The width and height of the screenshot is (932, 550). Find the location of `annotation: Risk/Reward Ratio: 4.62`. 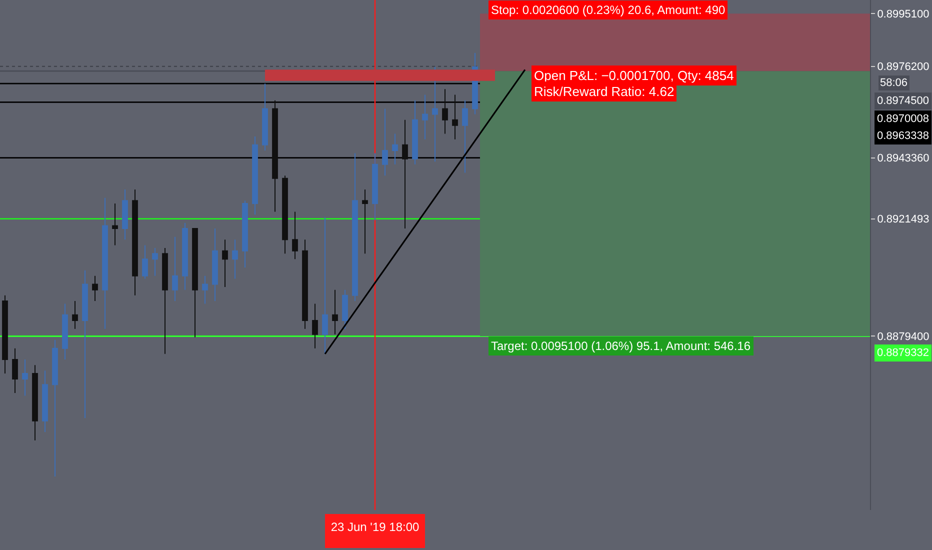

annotation: Risk/Reward Ratio: 4.62 is located at coordinates (604, 91).